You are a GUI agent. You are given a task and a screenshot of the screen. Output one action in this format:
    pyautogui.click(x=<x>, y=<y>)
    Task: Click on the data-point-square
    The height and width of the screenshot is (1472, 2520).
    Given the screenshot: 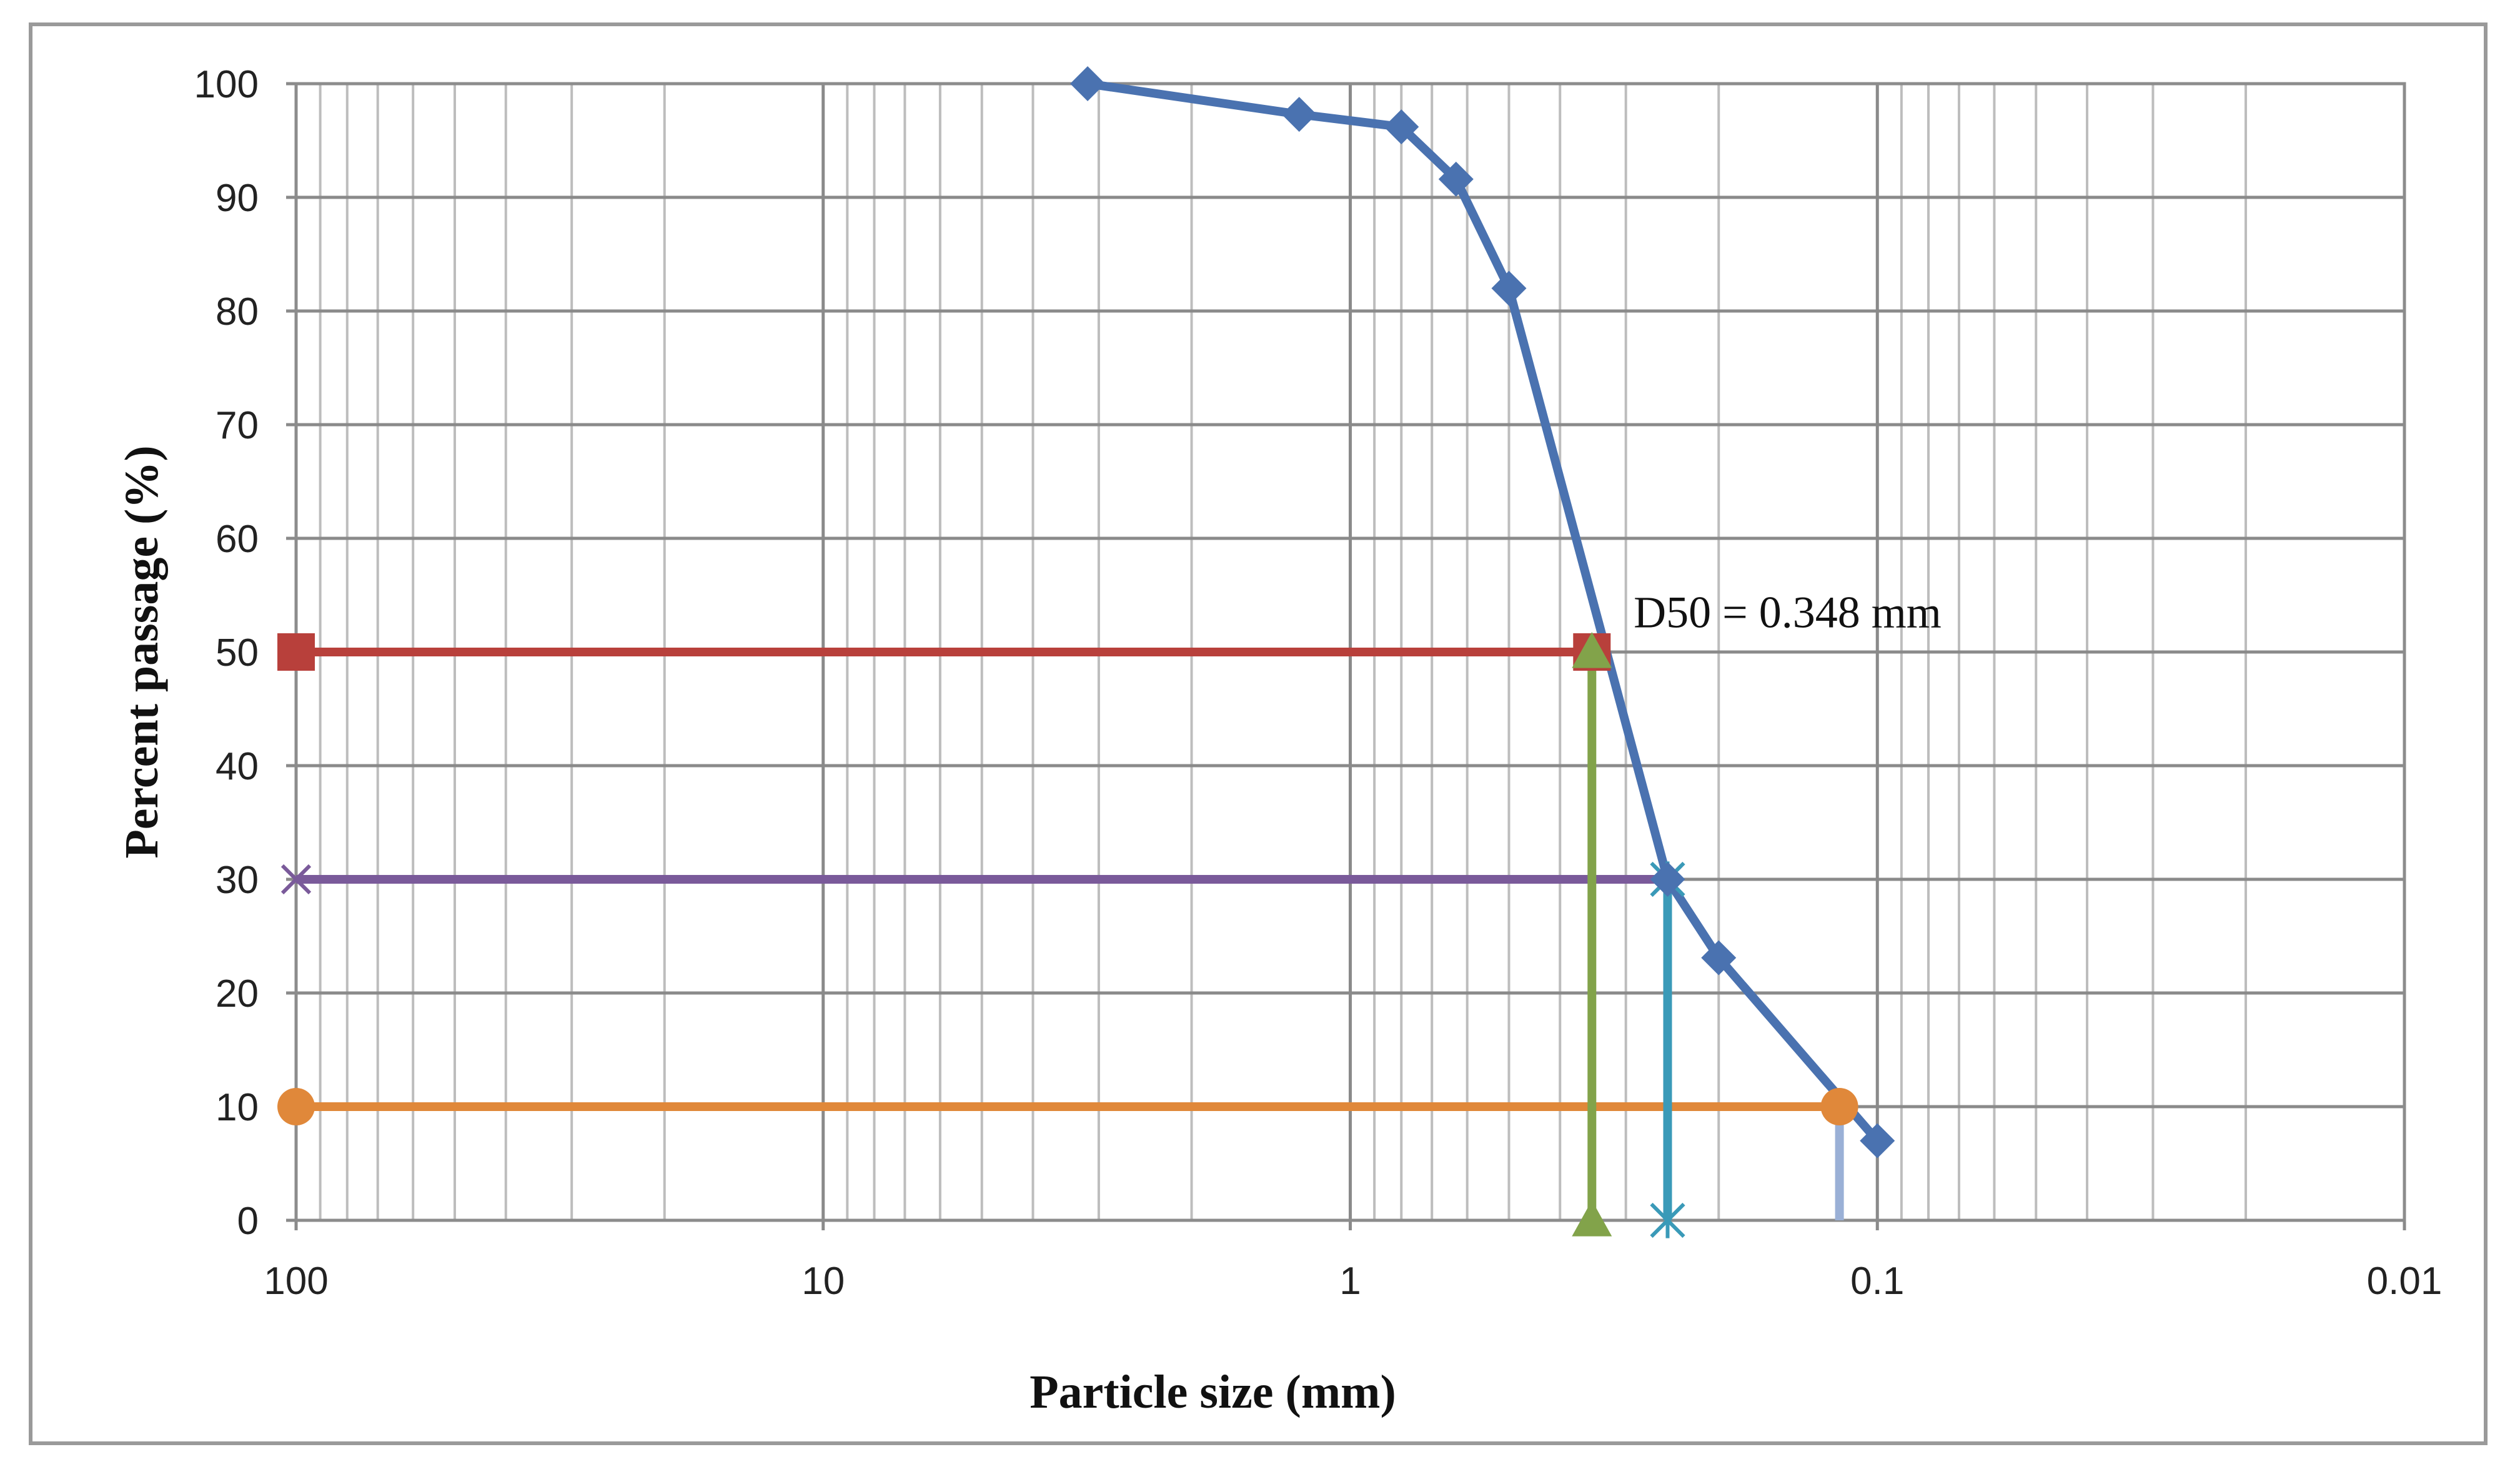 What is the action you would take?
    pyautogui.click(x=296, y=652)
    